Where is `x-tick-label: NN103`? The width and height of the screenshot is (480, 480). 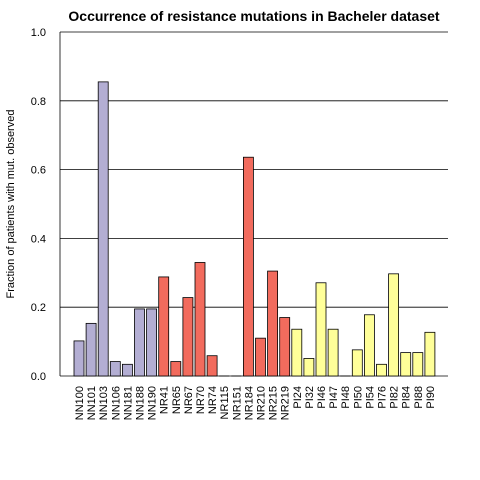
x-tick-label: NN103 is located at coordinates (104, 403).